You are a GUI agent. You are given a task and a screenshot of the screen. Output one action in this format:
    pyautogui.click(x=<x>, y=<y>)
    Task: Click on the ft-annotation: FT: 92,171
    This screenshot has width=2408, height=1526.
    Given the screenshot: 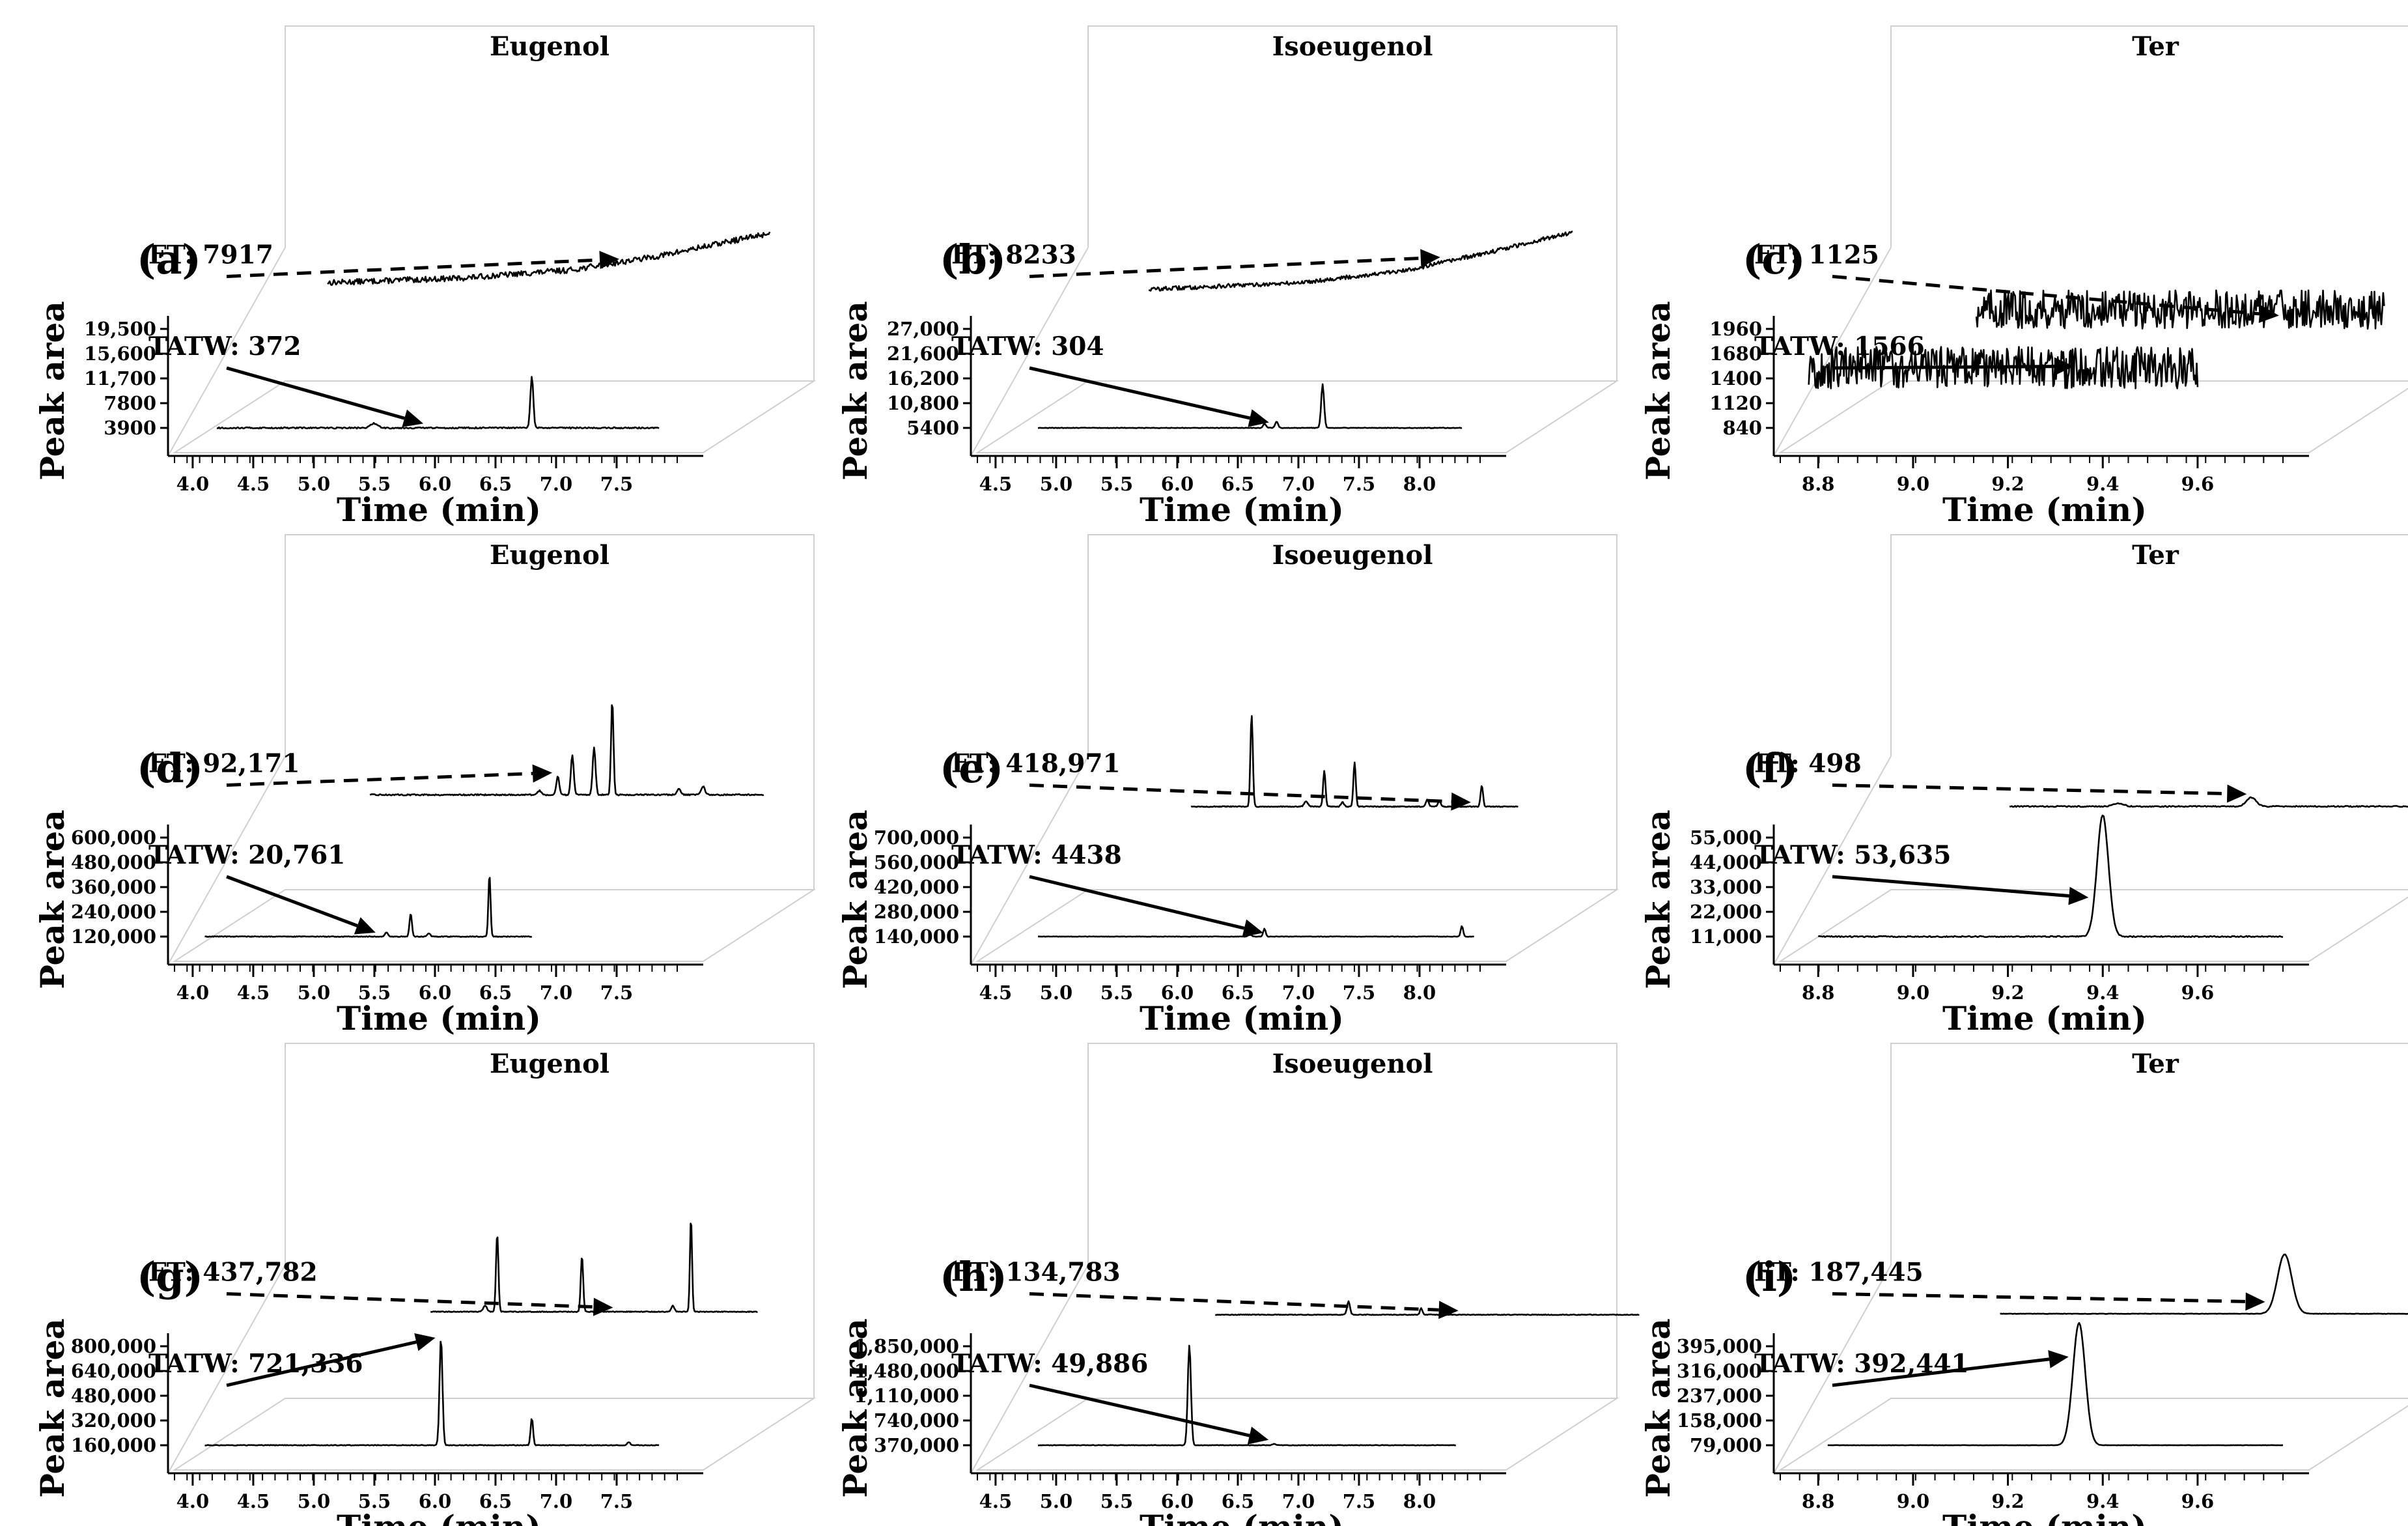 What is the action you would take?
    pyautogui.click(x=224, y=764)
    